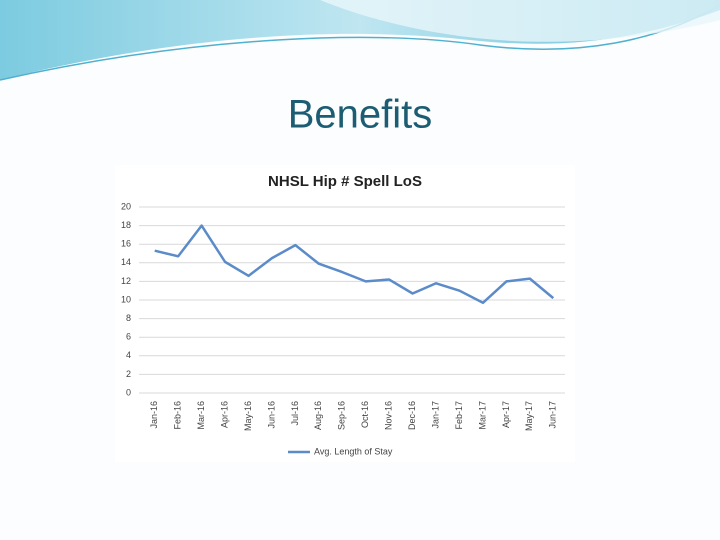 The width and height of the screenshot is (720, 540). Describe the element at coordinates (178, 415) in the screenshot. I see `x-tick-label: Feb-16` at that location.